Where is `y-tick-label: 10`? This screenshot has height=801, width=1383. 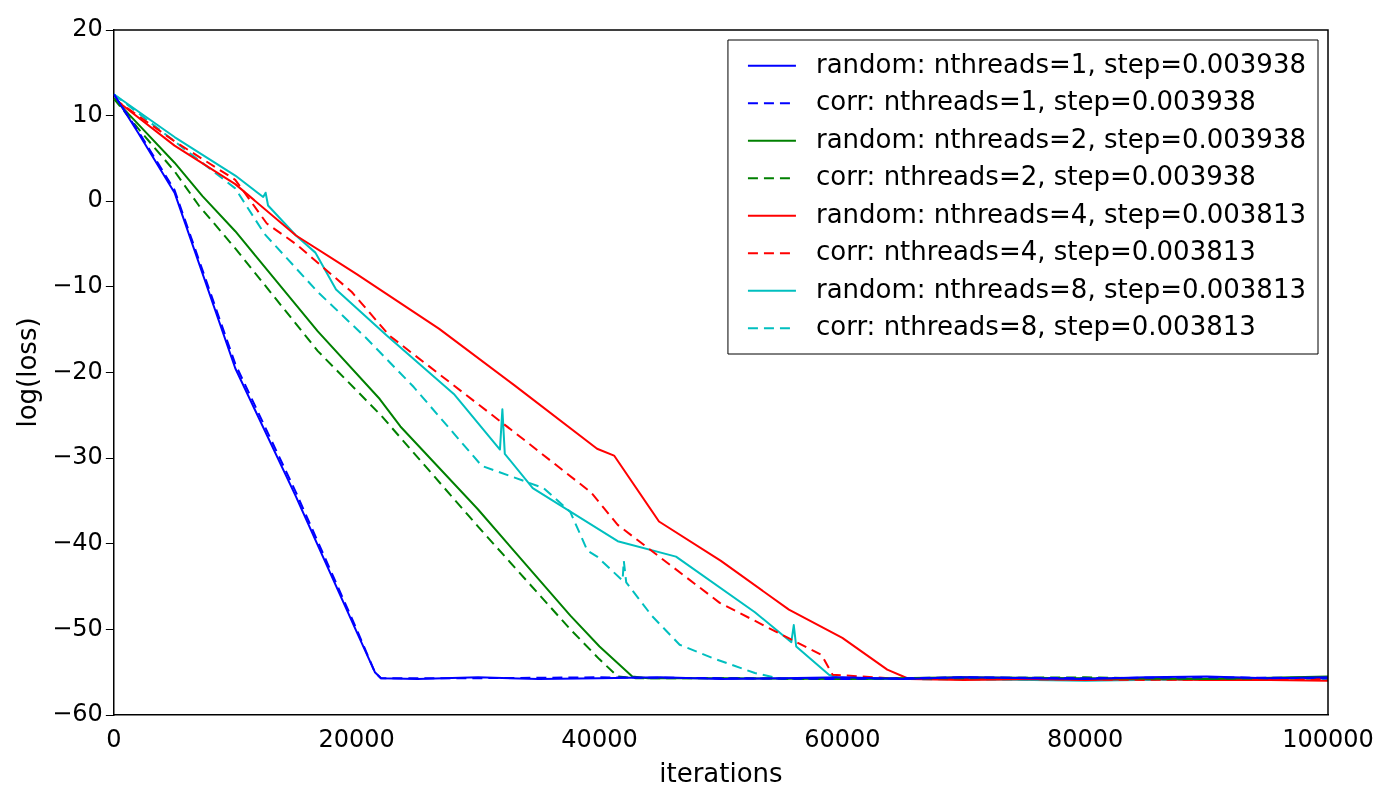
y-tick-label: 10 is located at coordinates (87, 113).